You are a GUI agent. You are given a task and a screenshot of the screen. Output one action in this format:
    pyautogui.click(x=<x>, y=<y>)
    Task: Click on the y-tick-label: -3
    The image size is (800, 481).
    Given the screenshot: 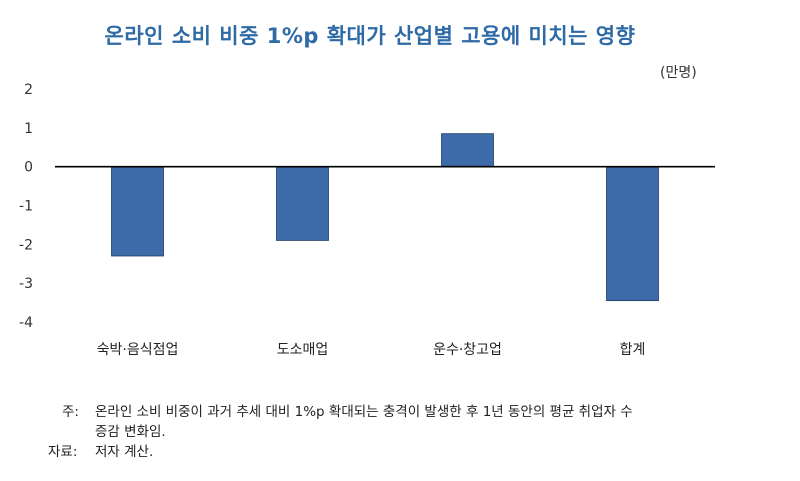 What is the action you would take?
    pyautogui.click(x=26, y=284)
    